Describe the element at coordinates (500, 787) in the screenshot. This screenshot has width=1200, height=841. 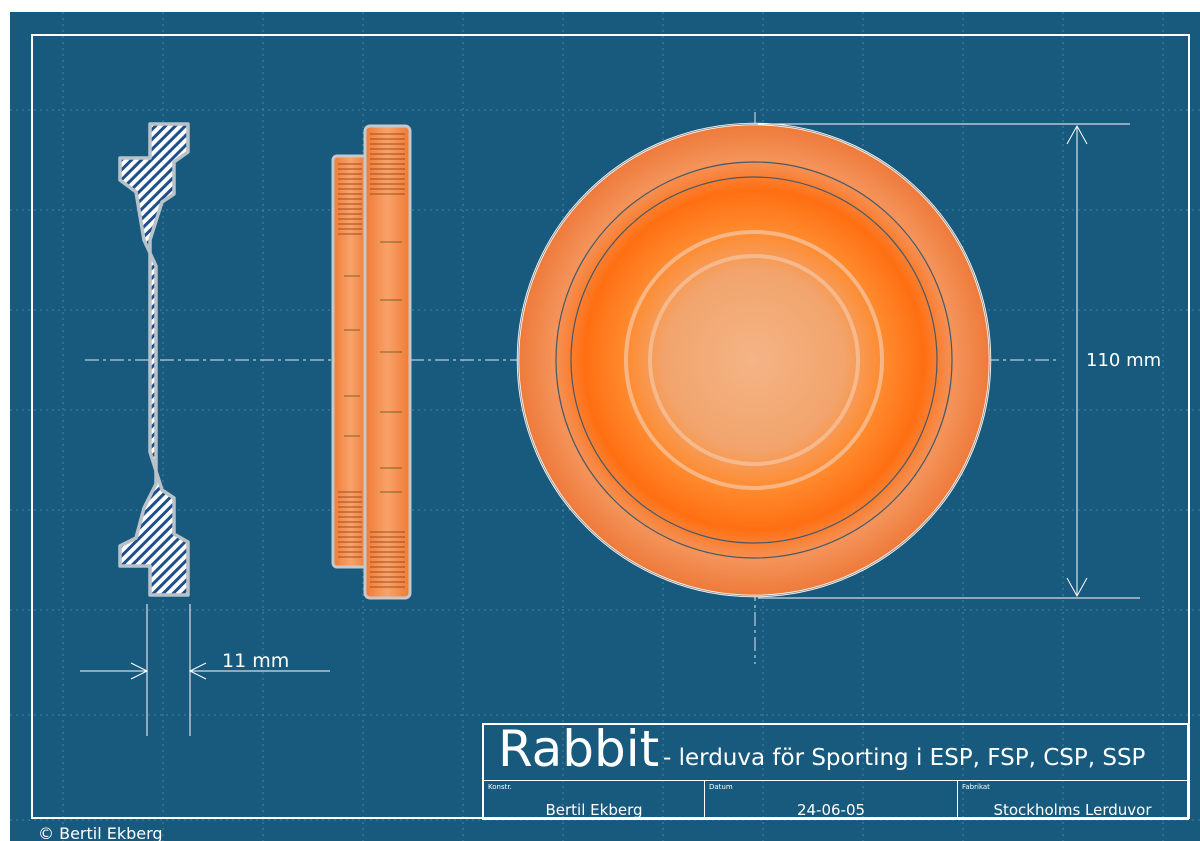
I see `designer-label: Konstr.` at that location.